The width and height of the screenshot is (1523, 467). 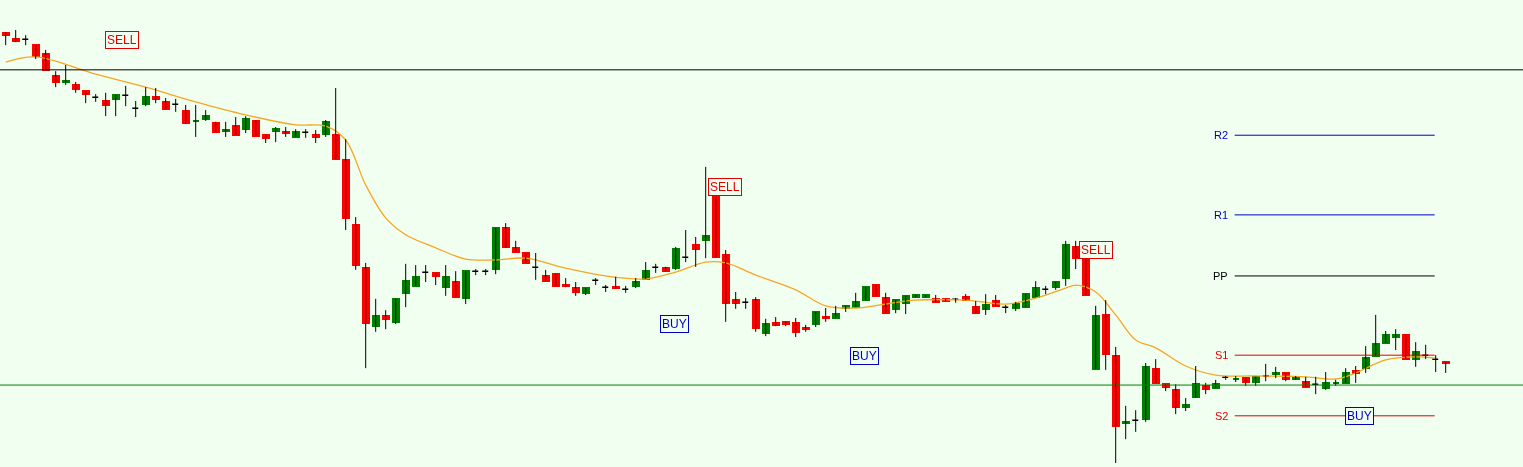 I want to click on ref-line-label: R1, so click(x=1221, y=215).